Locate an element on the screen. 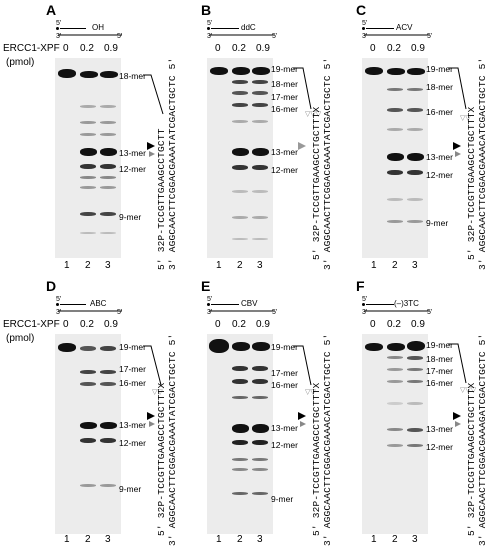  bottom-strand-sequence: 3' AGGCAACTTCGGACGAAAGATCGACTGCTC 5' is located at coordinates (482, 439).